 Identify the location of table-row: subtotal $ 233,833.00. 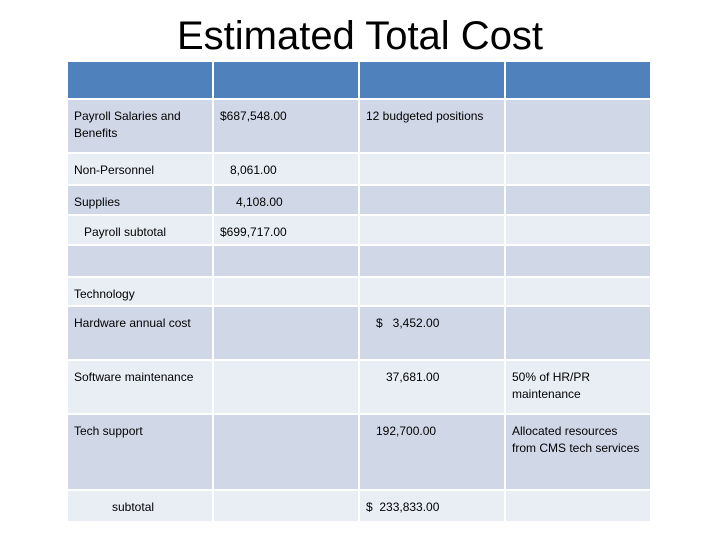
(359, 506).